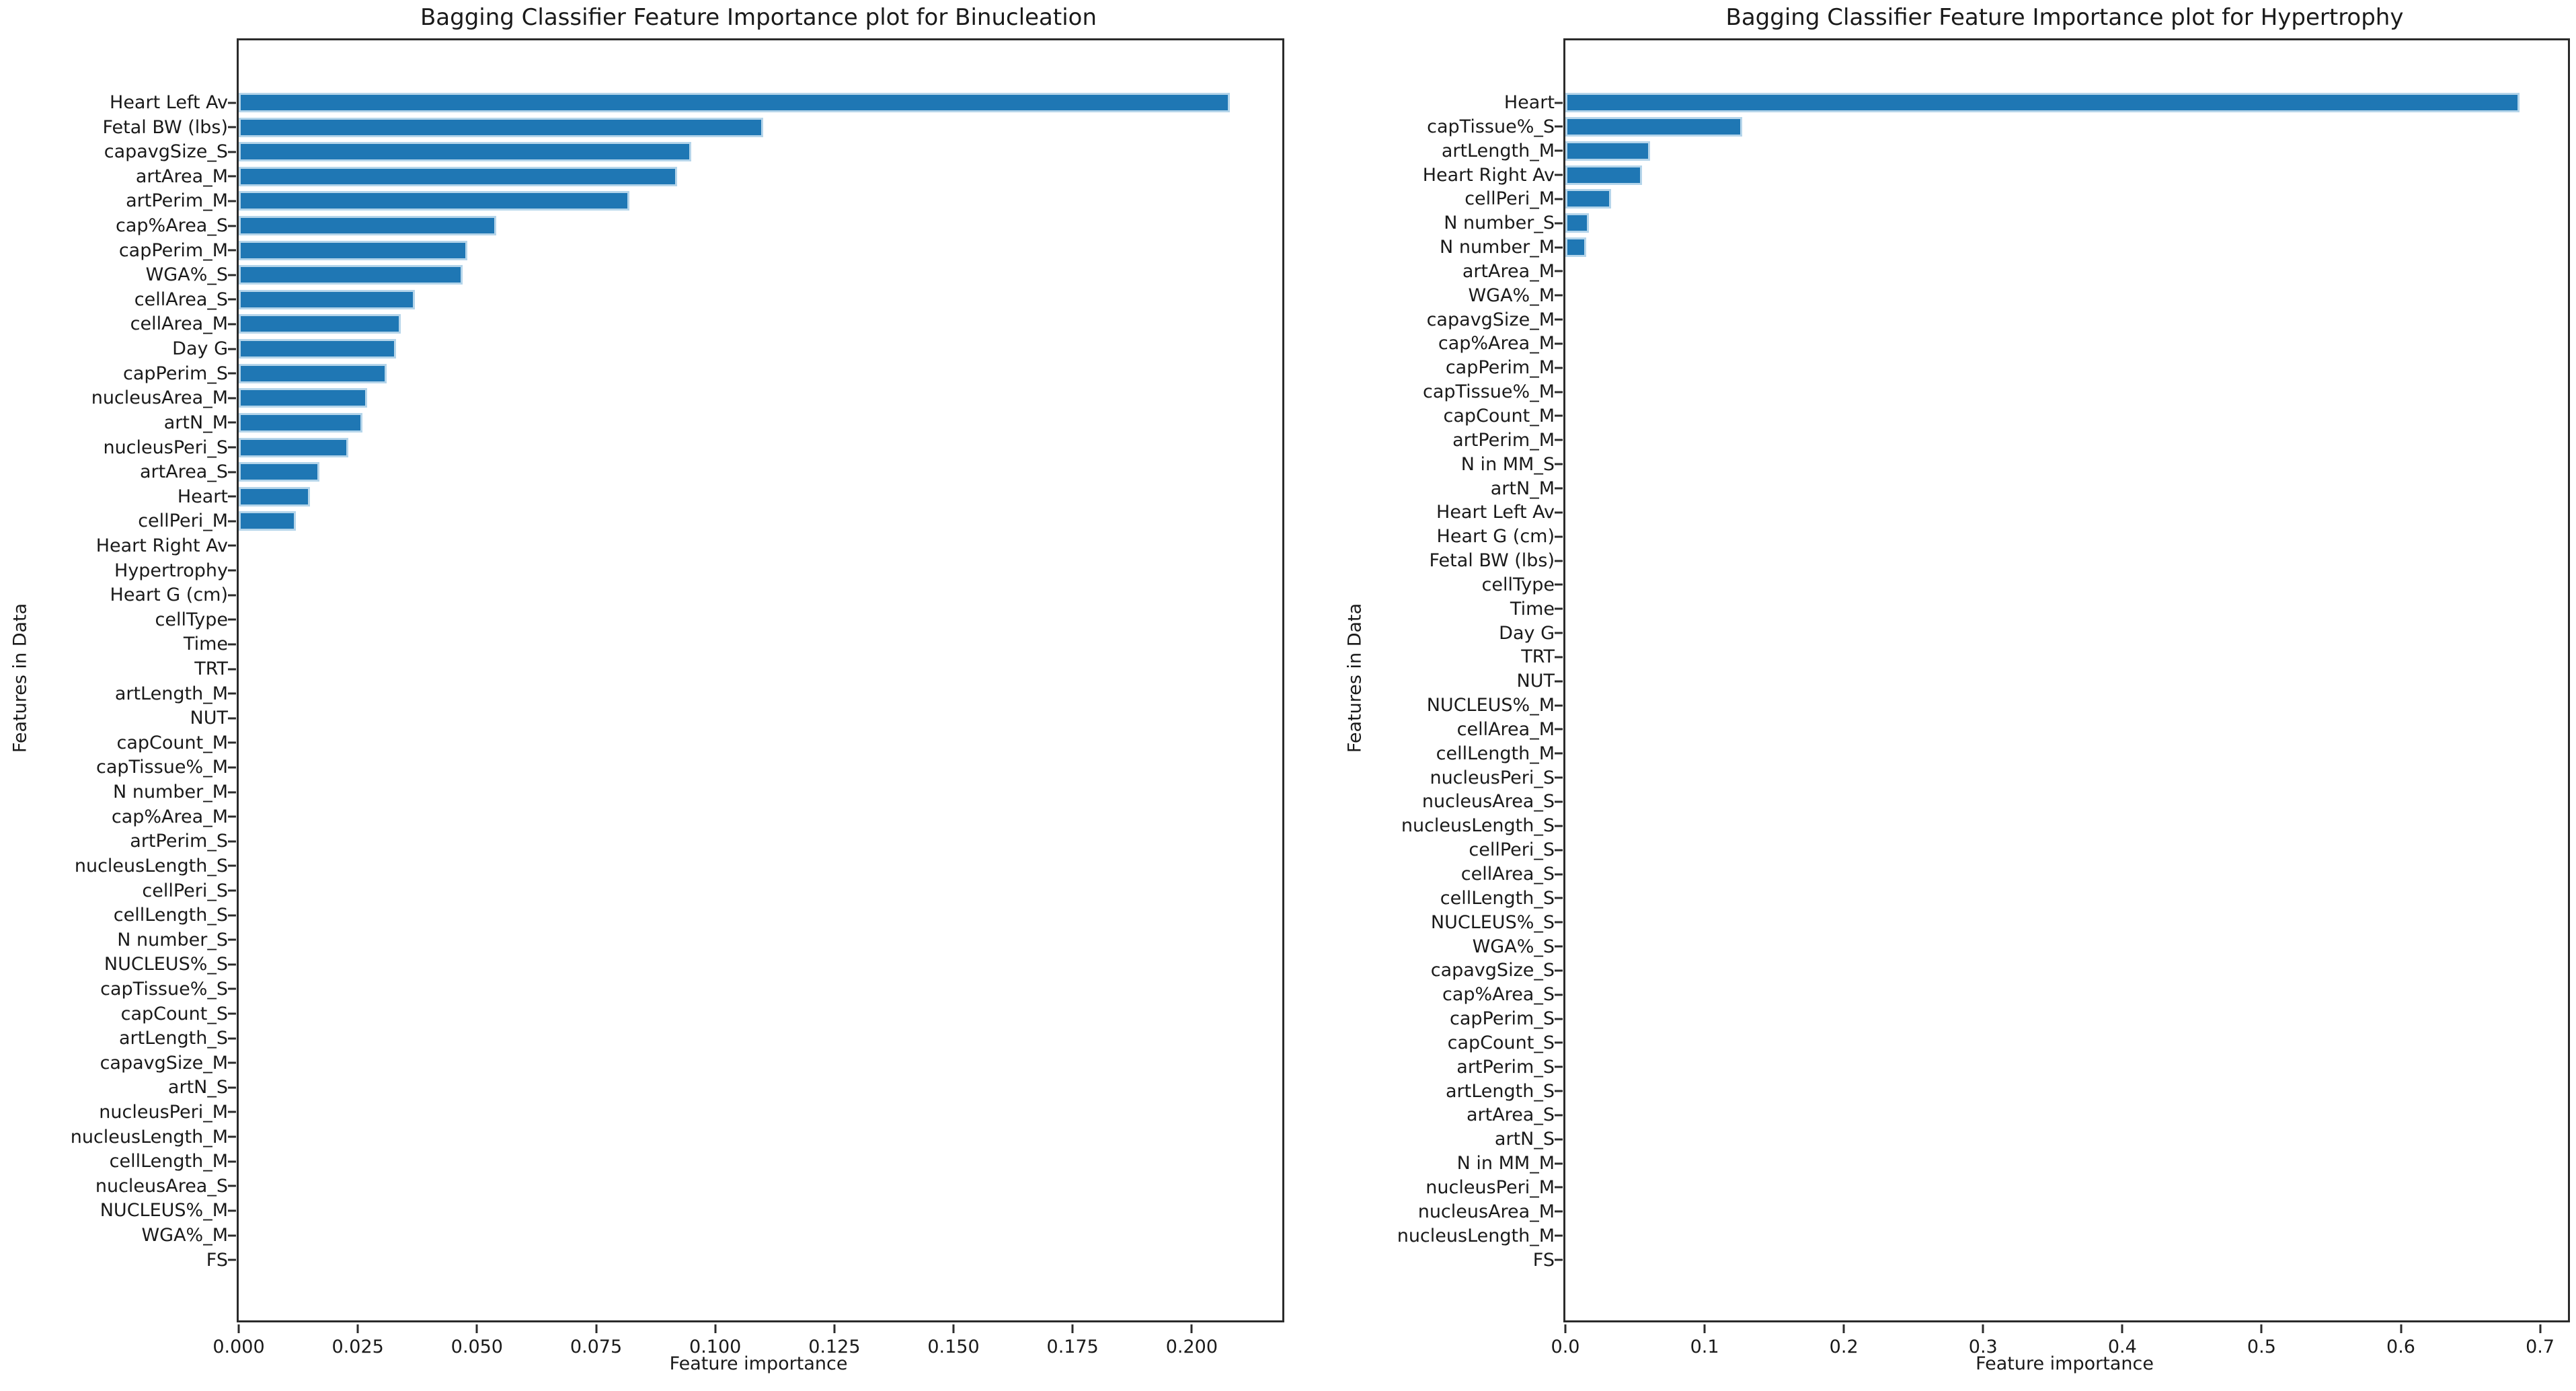  I want to click on bar-row: artN_S, so click(2032, 1139).